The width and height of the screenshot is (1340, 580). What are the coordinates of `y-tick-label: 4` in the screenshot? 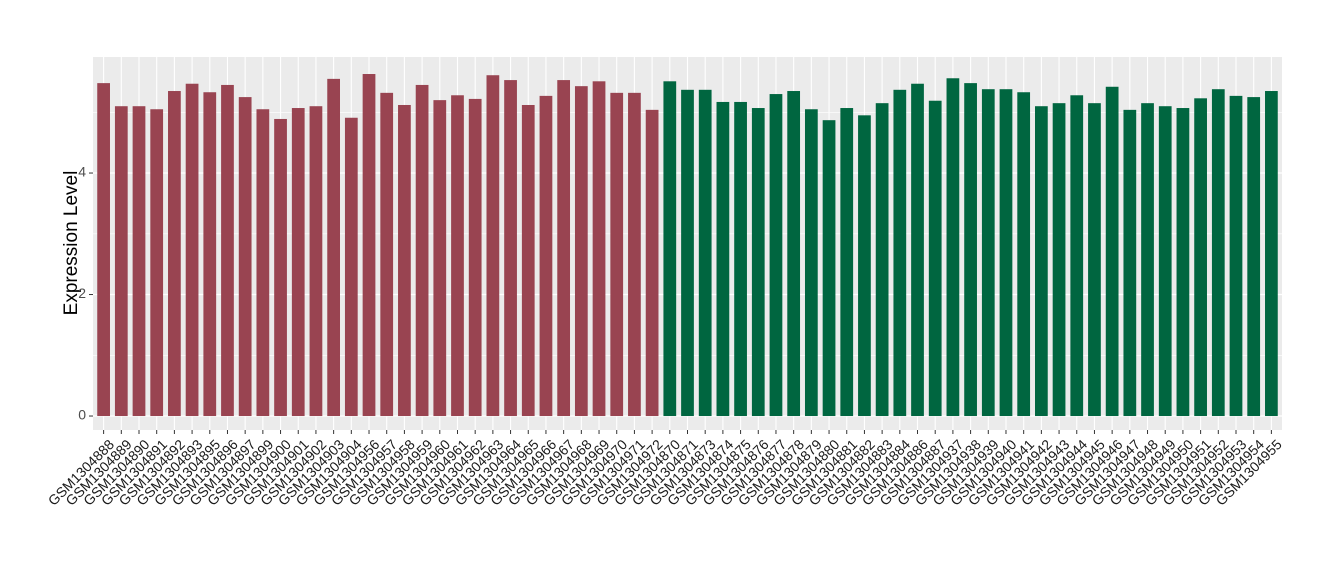 It's located at (82, 172).